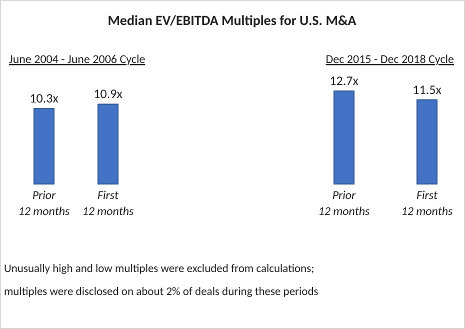  Describe the element at coordinates (390, 60) in the screenshot. I see `chart-subtitle: Dec 2015 - Dec 2018 Cycle` at that location.